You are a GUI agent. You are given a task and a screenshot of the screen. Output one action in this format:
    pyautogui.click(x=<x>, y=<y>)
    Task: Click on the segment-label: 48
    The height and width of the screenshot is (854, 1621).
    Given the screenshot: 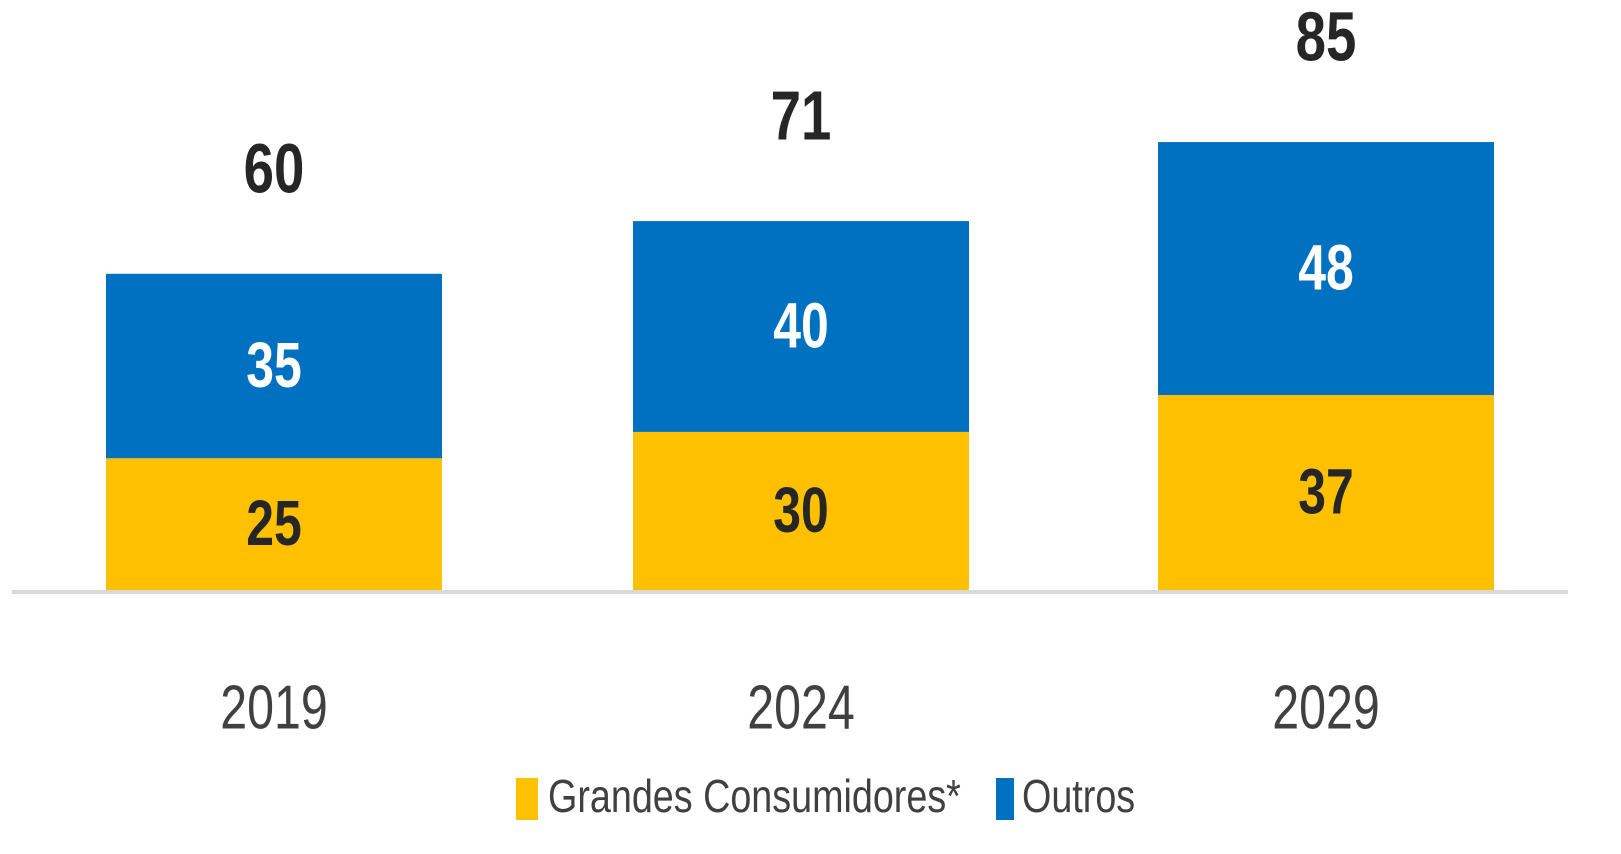 What is the action you would take?
    pyautogui.click(x=1326, y=268)
    